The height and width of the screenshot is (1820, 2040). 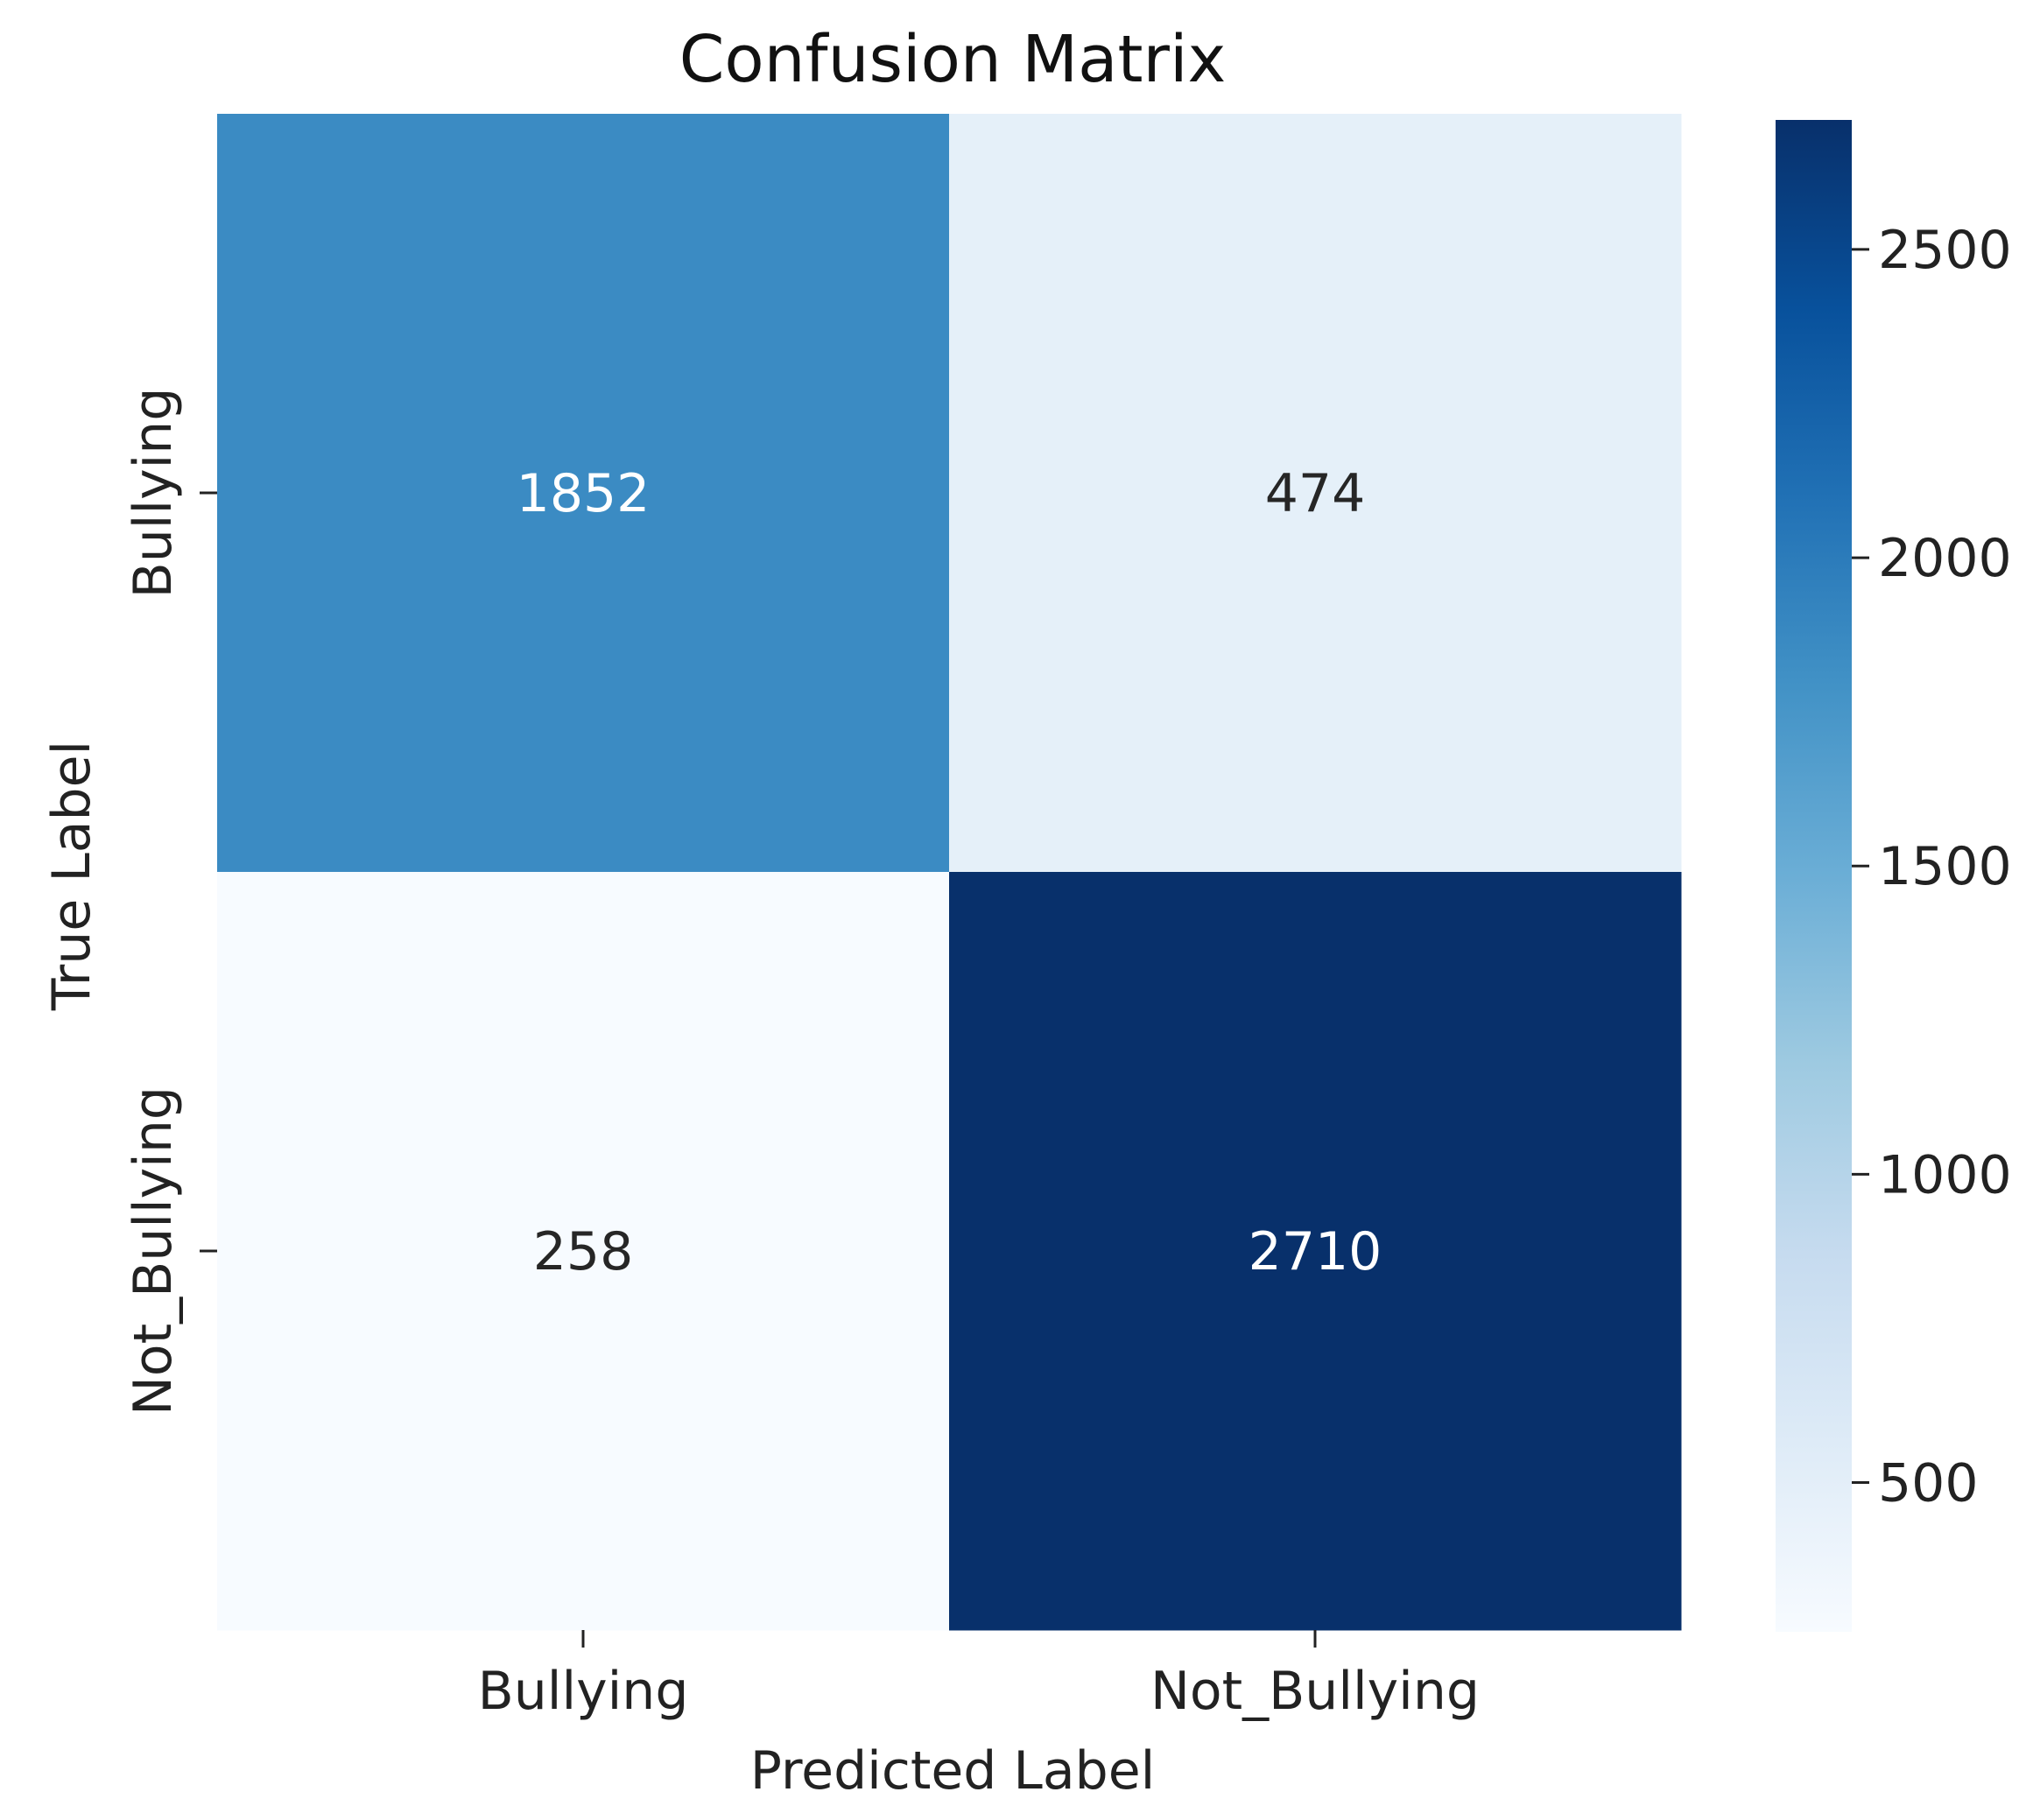 What do you see at coordinates (953, 59) in the screenshot?
I see `chart-title: Confusion Matrix` at bounding box center [953, 59].